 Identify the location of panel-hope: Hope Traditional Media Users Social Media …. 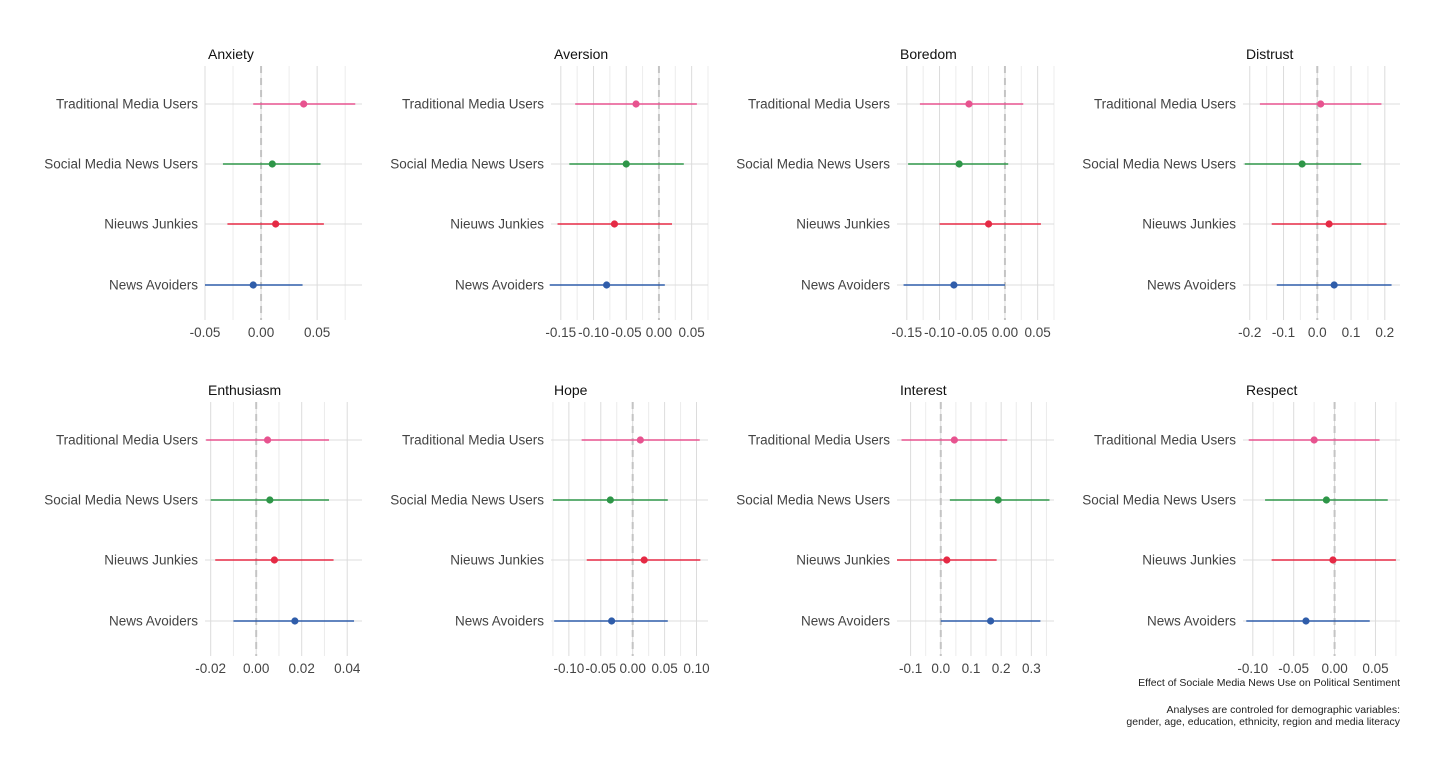
(549, 529).